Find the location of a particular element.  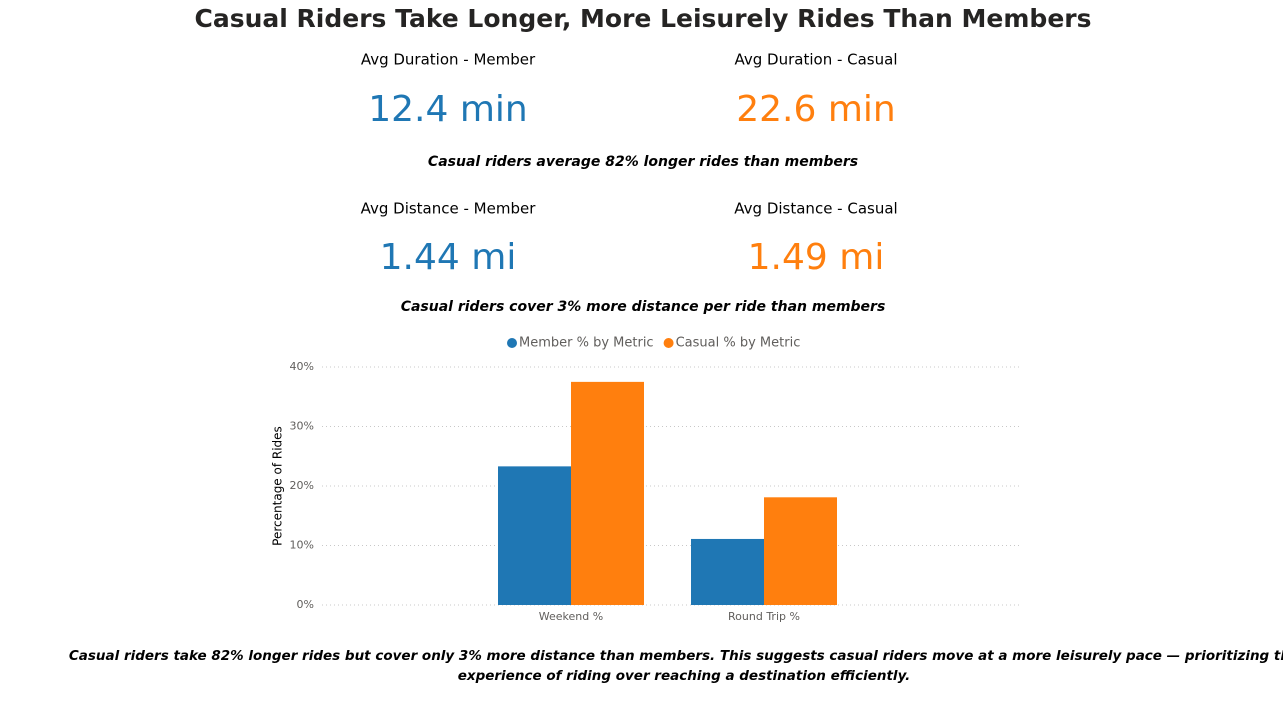

x-tick-label: Weekend % is located at coordinates (571, 616).